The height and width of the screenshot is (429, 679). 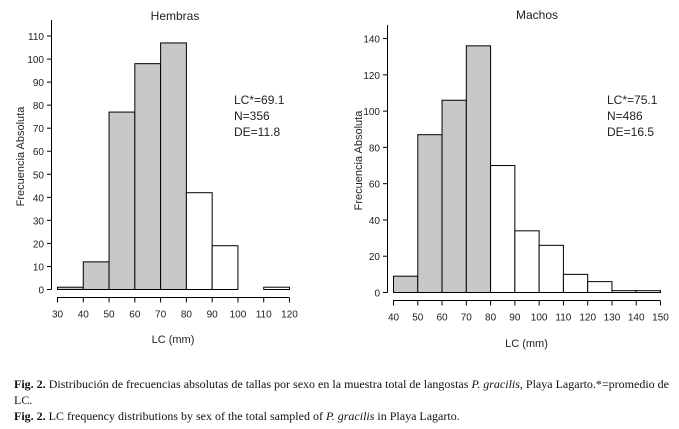 I want to click on caption-spanish-text-b: , Playa Lagarto.*=promedio de LC., so click(x=342, y=392).